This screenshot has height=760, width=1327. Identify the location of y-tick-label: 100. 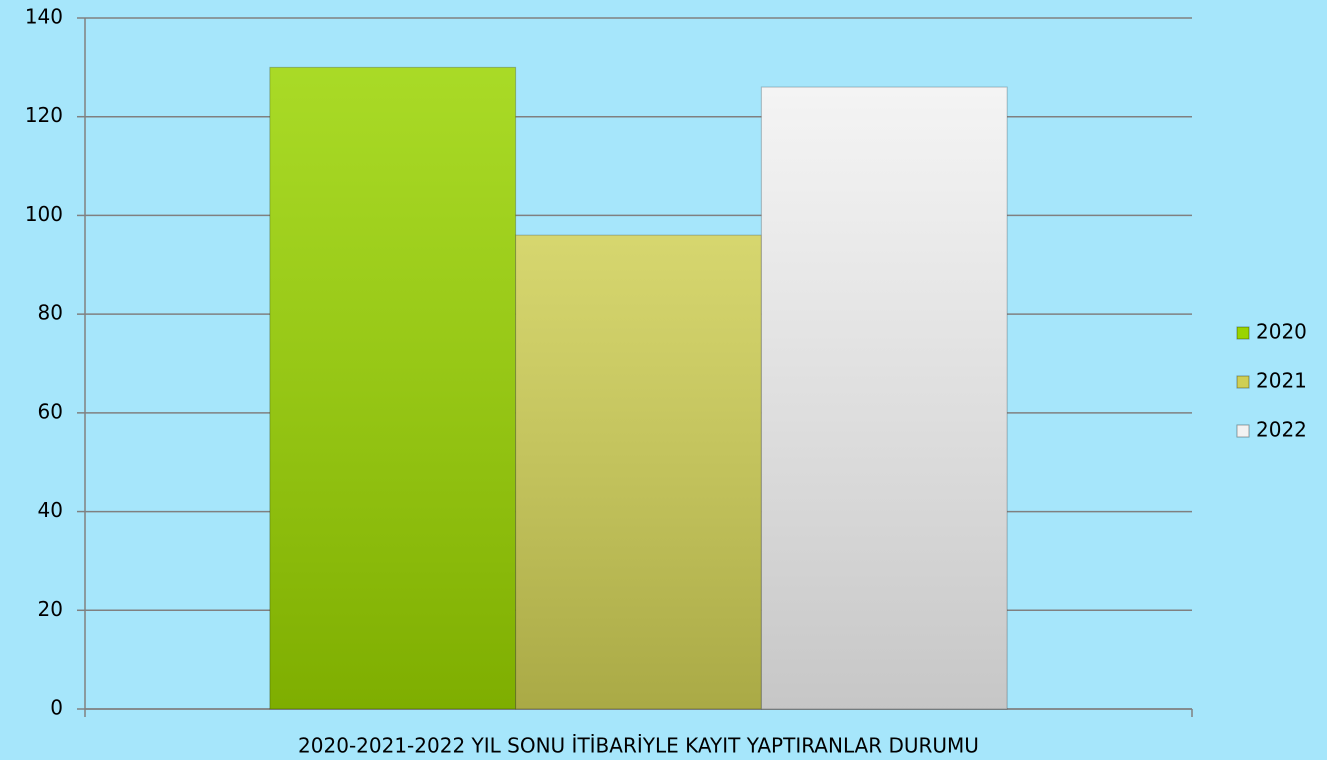
(44, 214).